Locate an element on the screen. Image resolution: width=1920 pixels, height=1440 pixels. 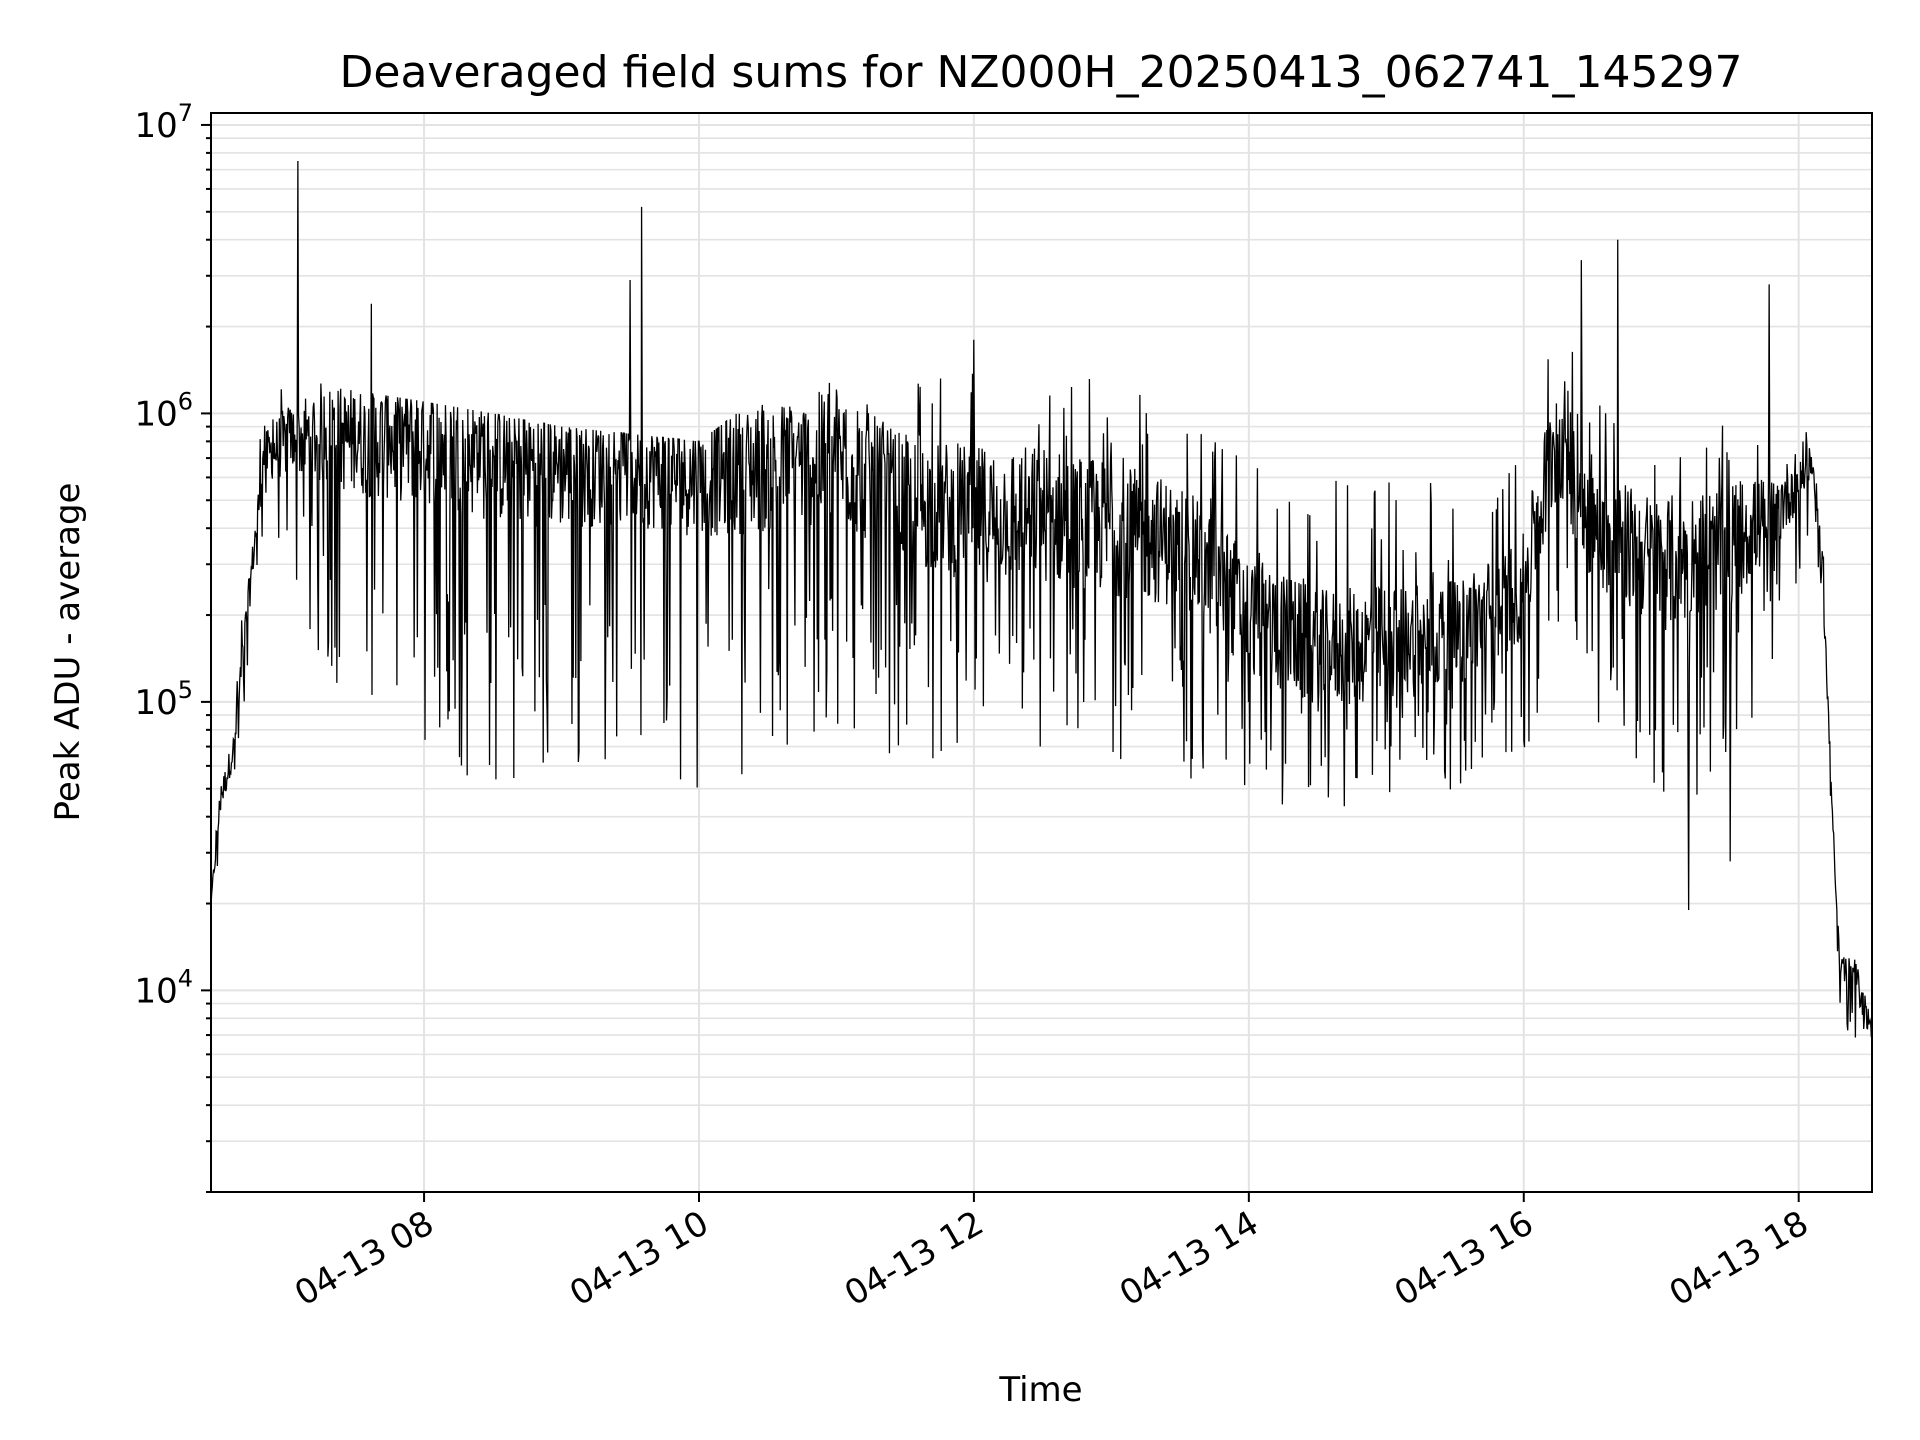
y-tick-label: 10⁵ is located at coordinates (163, 699).